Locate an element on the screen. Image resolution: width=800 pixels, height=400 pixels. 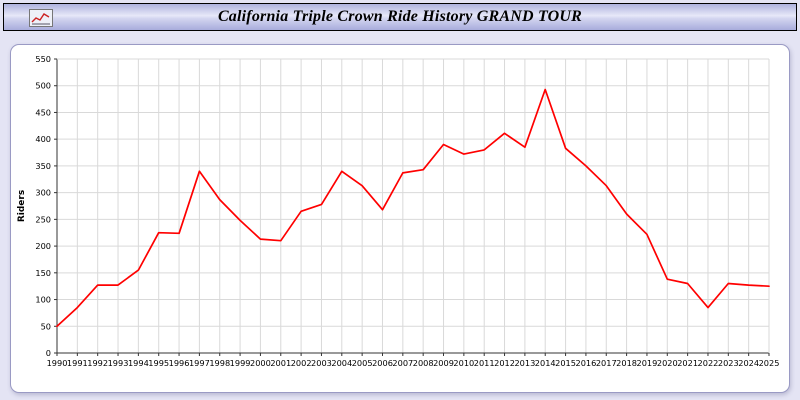
svg-text: 1995 is located at coordinates (158, 363).